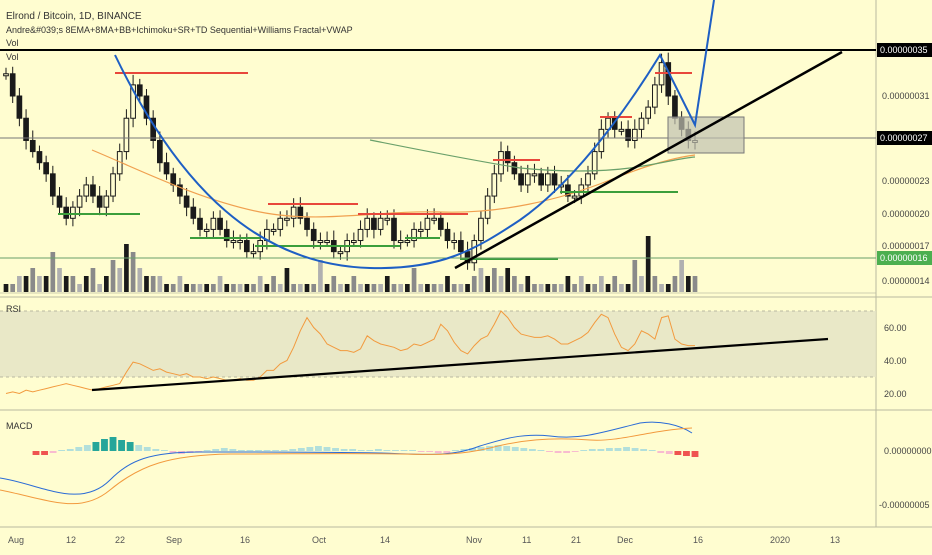 Image resolution: width=932 pixels, height=555 pixels. Describe the element at coordinates (906, 214) in the screenshot. I see `price-tick: 0.00000020` at that location.